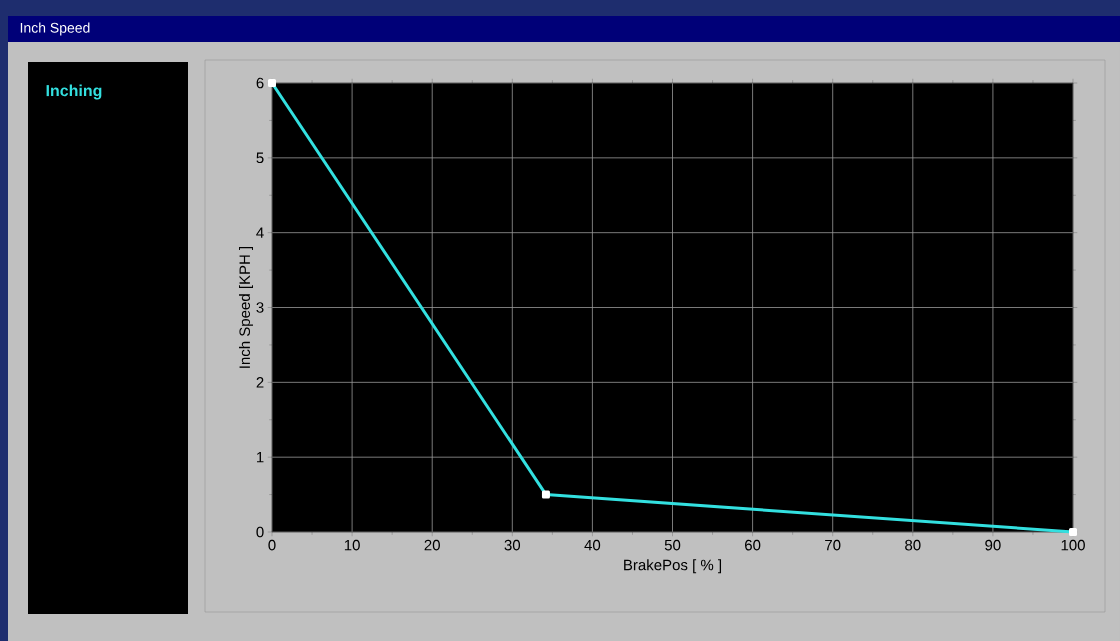 The height and width of the screenshot is (641, 1120). What do you see at coordinates (260, 232) in the screenshot?
I see `y-tick-label: 4` at bounding box center [260, 232].